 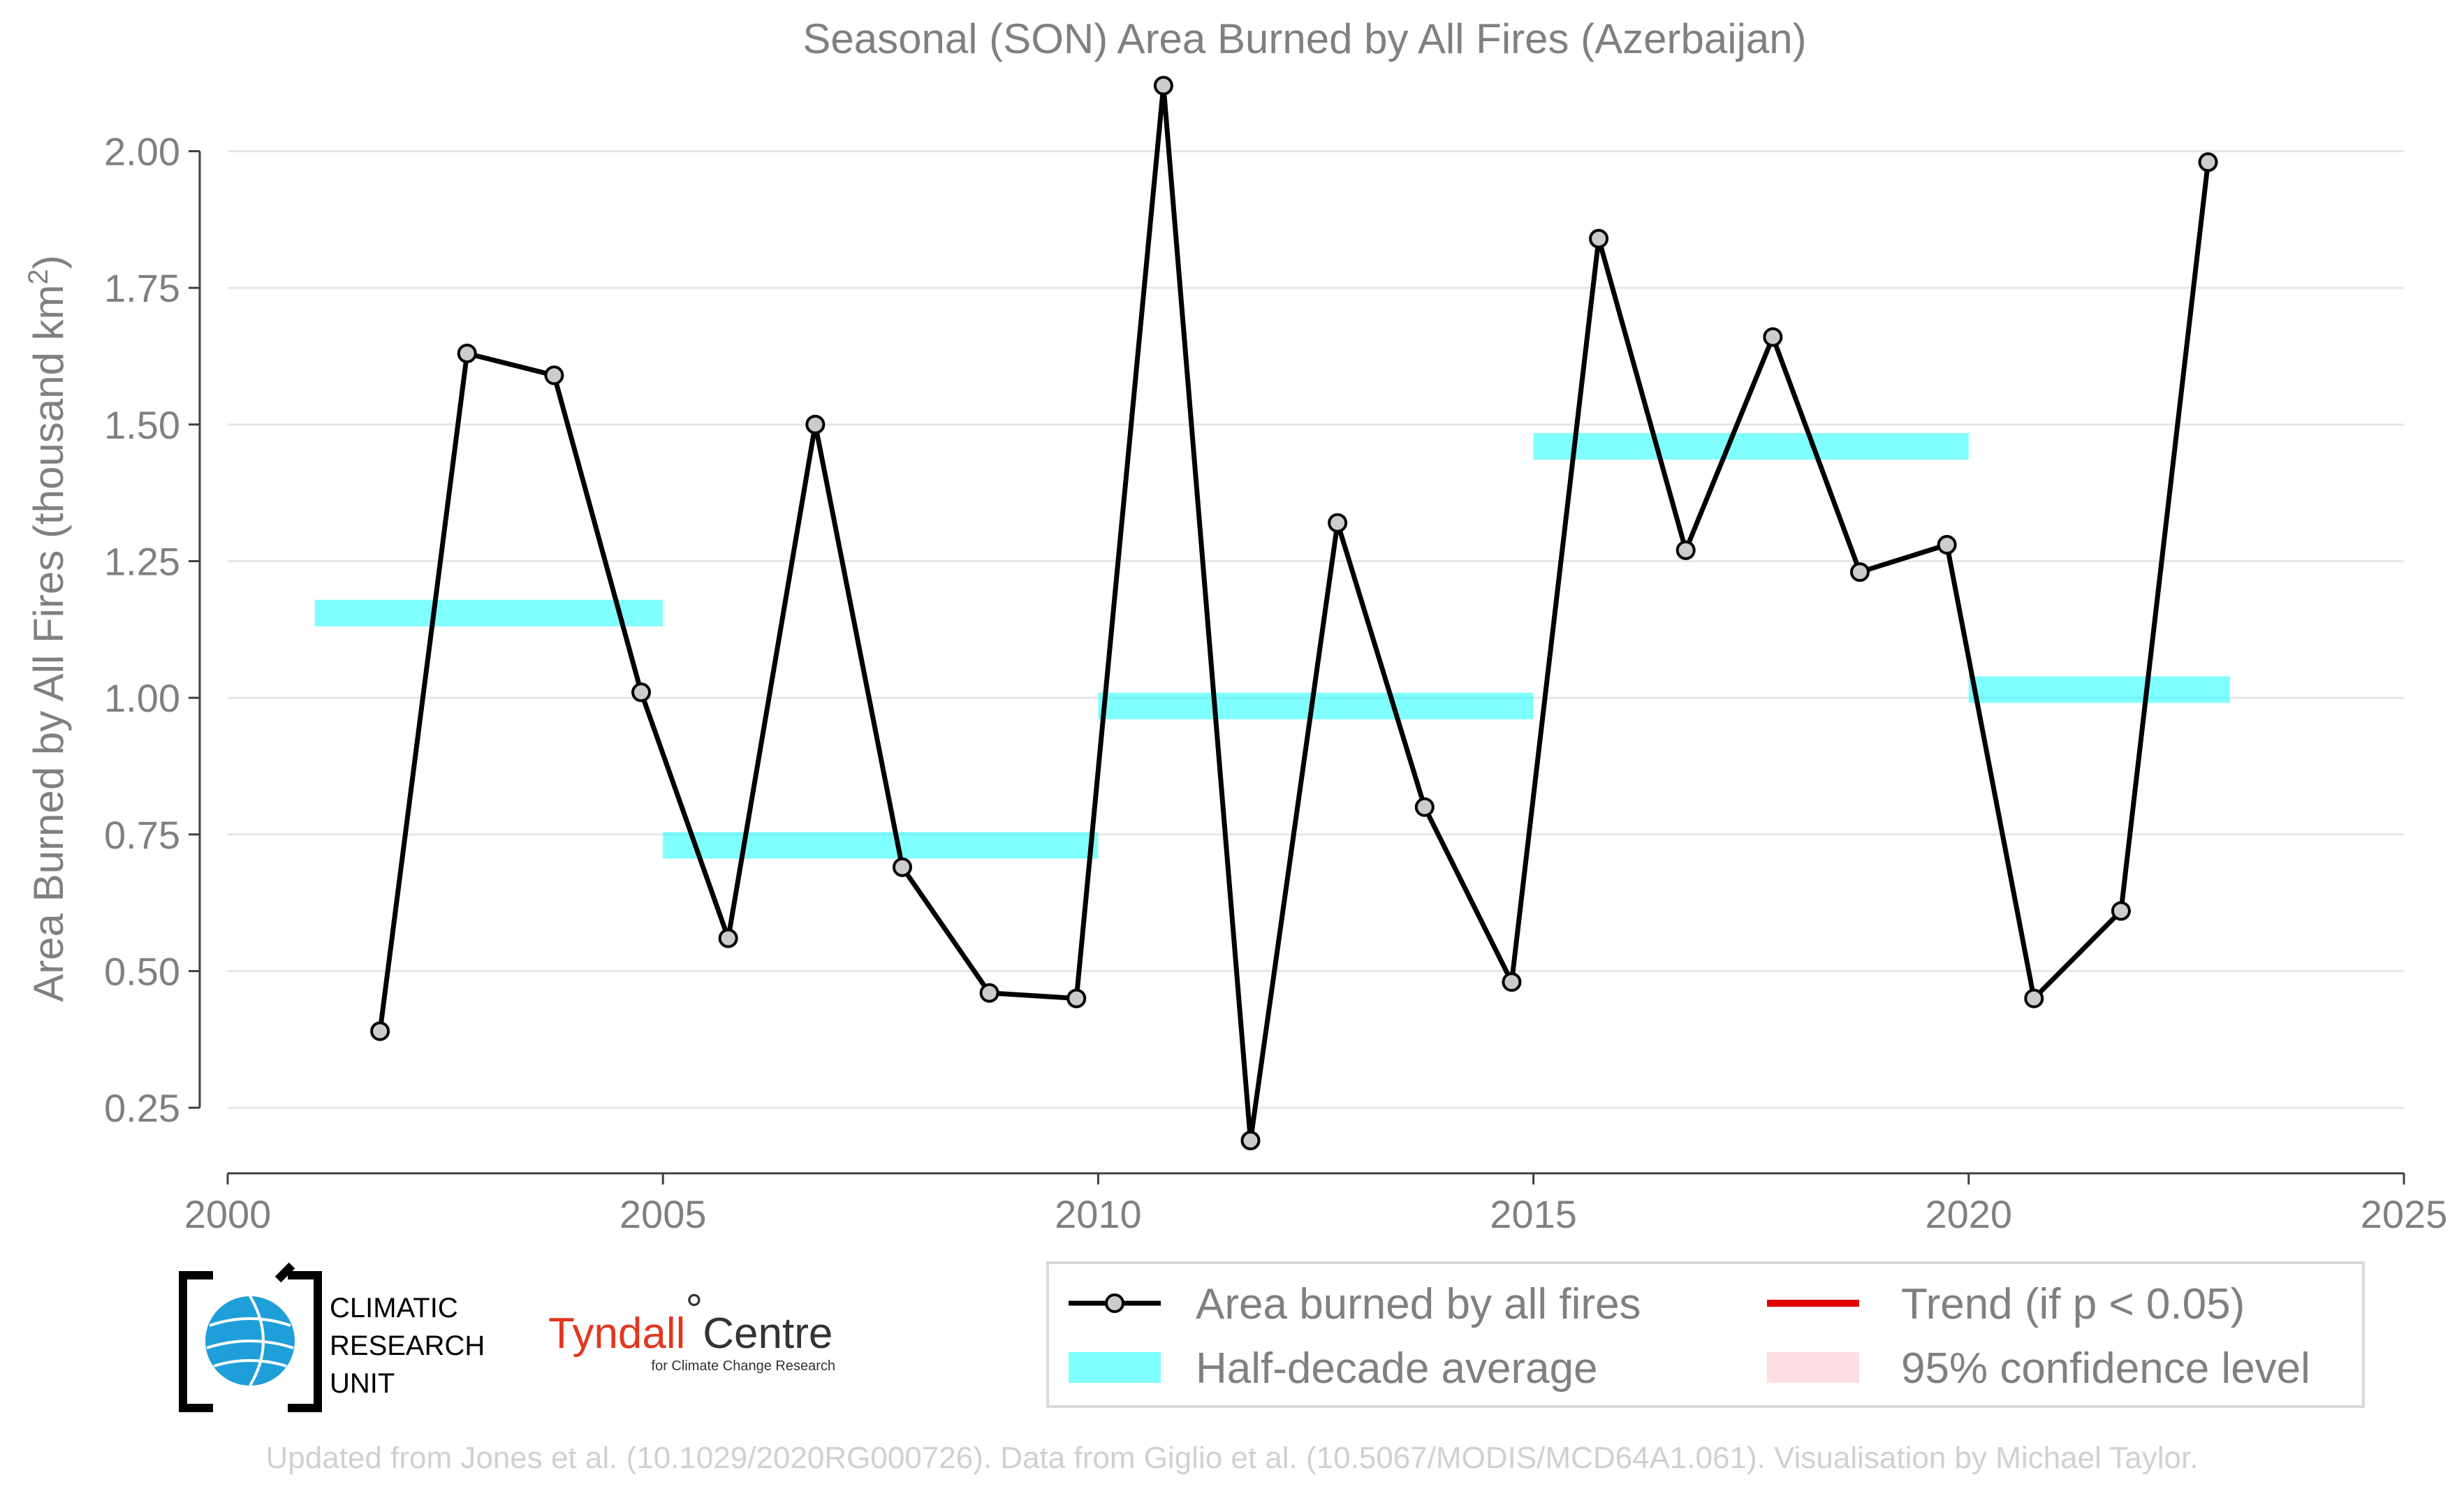 What do you see at coordinates (284, 1272) in the screenshot?
I see `cru-logo-bracket-slash` at bounding box center [284, 1272].